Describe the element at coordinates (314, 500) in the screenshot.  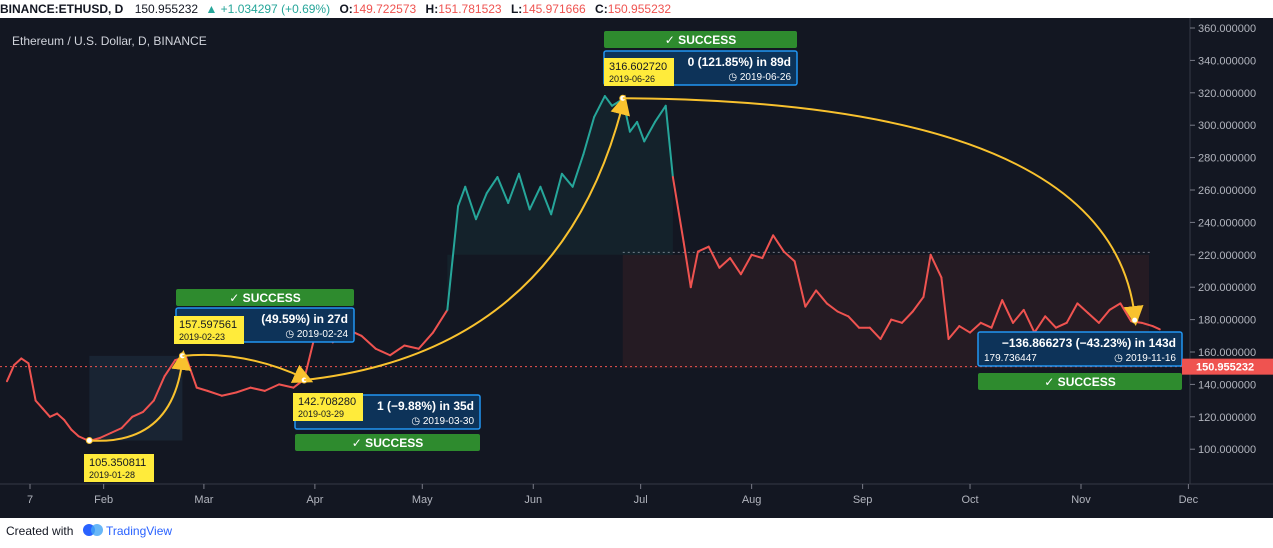
I see `x-tick-label: Apr` at that location.